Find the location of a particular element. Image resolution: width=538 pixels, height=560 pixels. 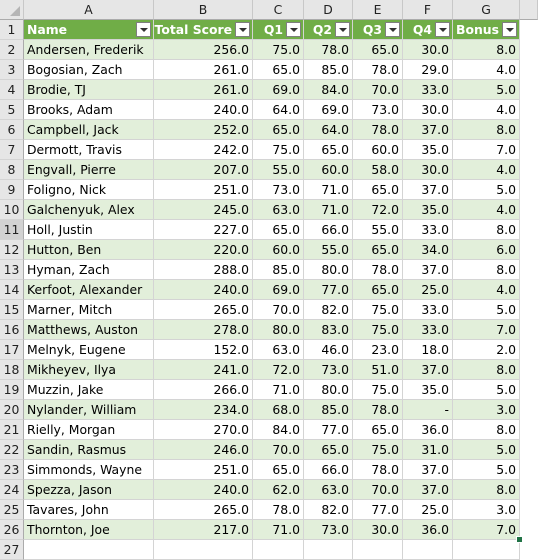

table-cell-q1: 69.0 is located at coordinates (278, 290).